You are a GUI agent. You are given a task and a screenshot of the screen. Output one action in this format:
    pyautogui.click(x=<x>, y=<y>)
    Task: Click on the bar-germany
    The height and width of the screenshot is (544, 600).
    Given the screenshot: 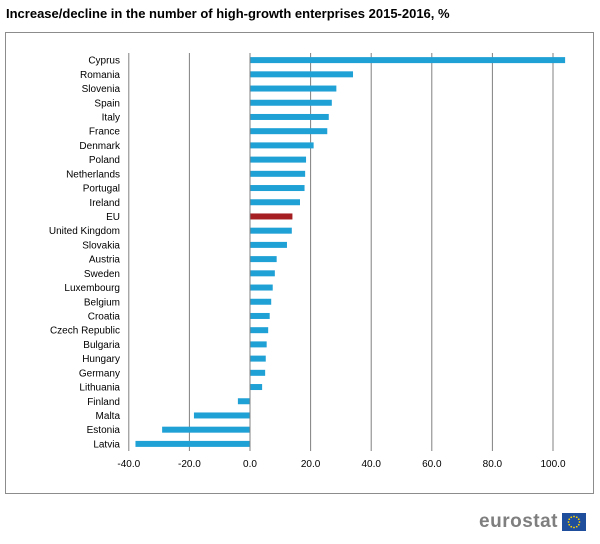 What is the action you would take?
    pyautogui.click(x=258, y=372)
    